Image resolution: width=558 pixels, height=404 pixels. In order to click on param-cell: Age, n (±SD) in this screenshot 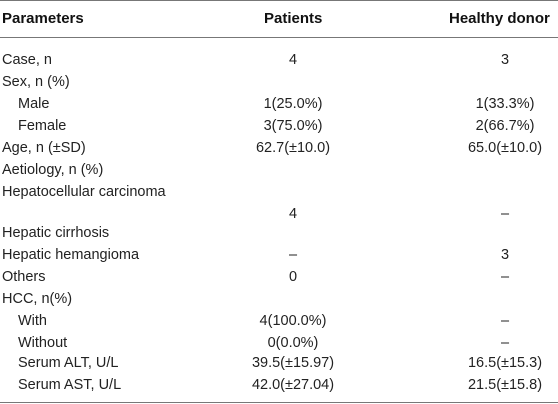, I will do `click(44, 148)`.